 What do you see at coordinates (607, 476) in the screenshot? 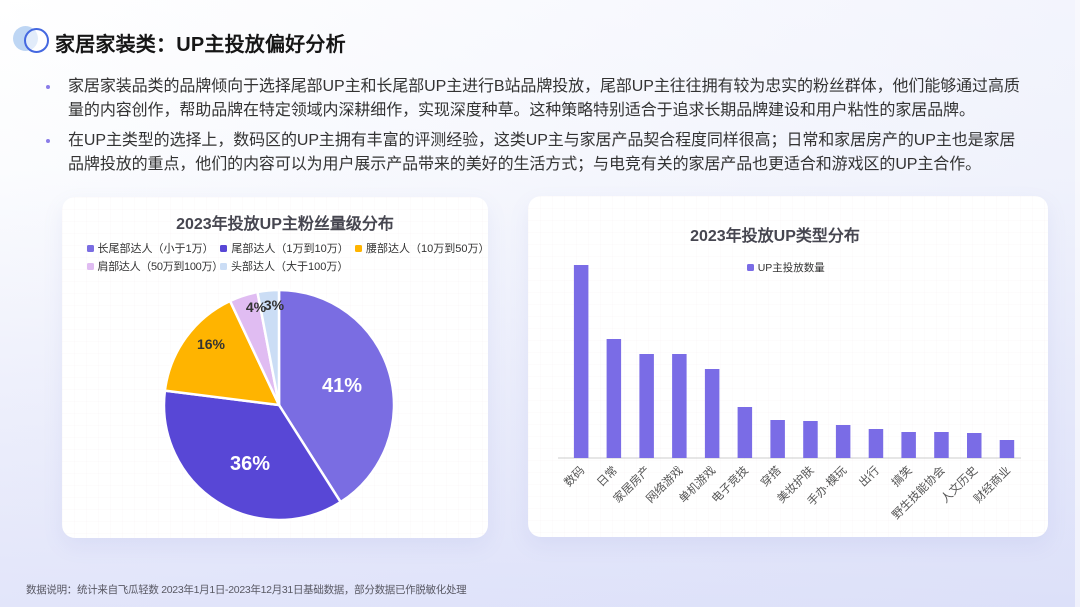
I see `svg-text: 日常` at bounding box center [607, 476].